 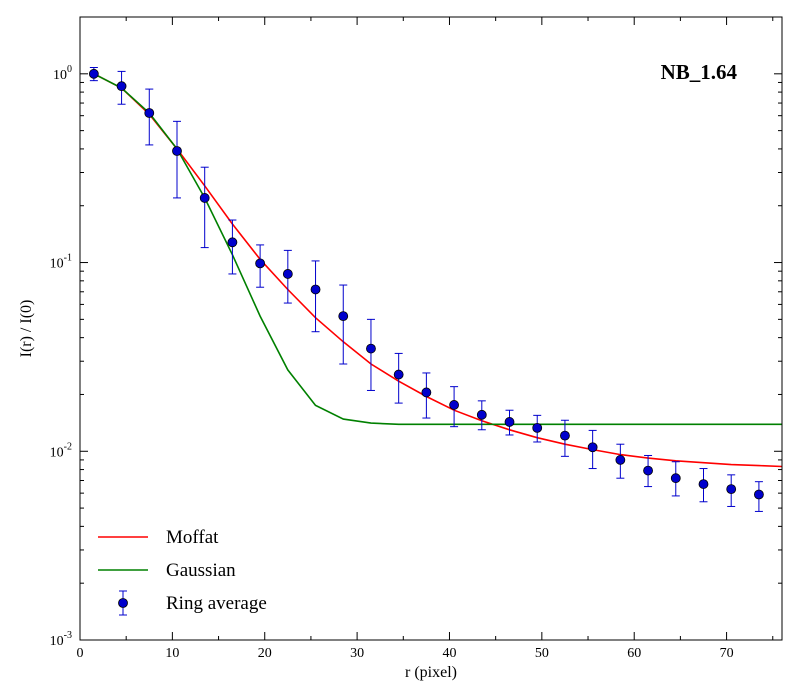 What do you see at coordinates (172, 653) in the screenshot?
I see `x-tick-label: 10` at bounding box center [172, 653].